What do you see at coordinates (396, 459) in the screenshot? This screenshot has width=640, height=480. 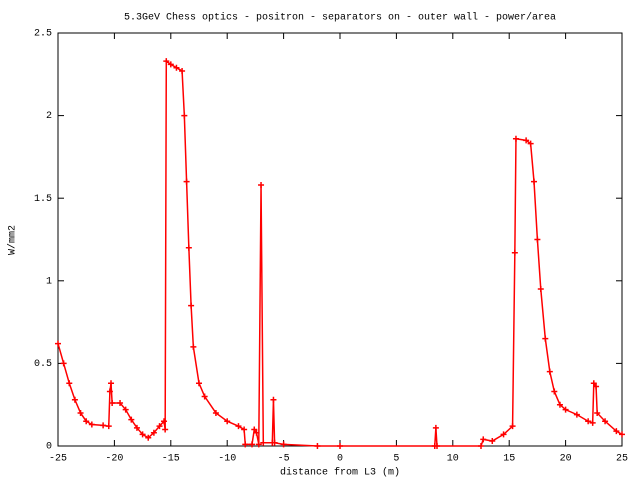 I see `x-tick-label: 5` at bounding box center [396, 459].